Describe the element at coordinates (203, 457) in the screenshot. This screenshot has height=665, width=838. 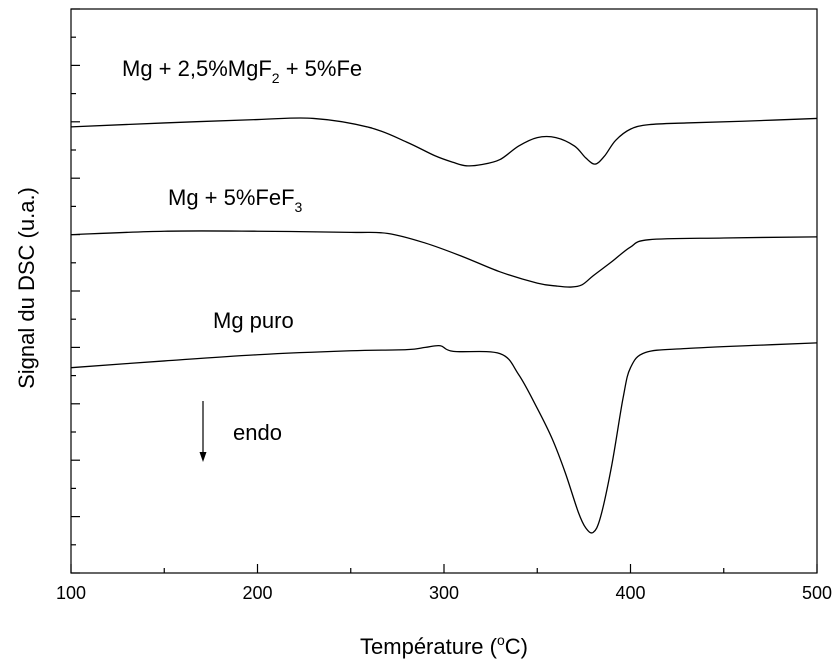
I see `endo-arrow-head` at that location.